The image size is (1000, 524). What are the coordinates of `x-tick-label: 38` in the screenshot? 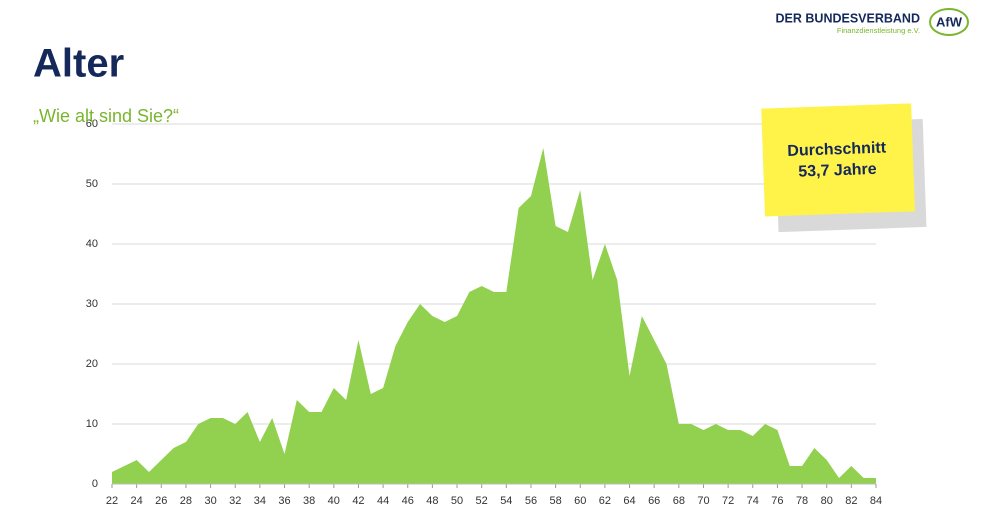 It's located at (309, 501).